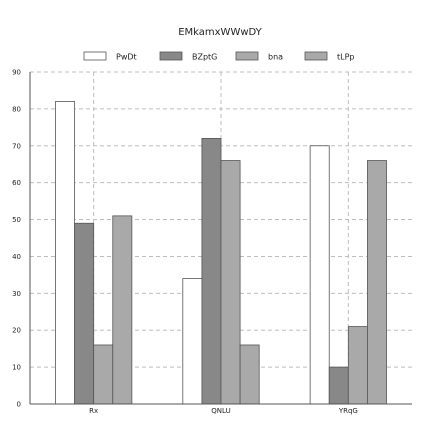  I want to click on legend: PwDt BZptG bna tLPp, so click(219, 56).